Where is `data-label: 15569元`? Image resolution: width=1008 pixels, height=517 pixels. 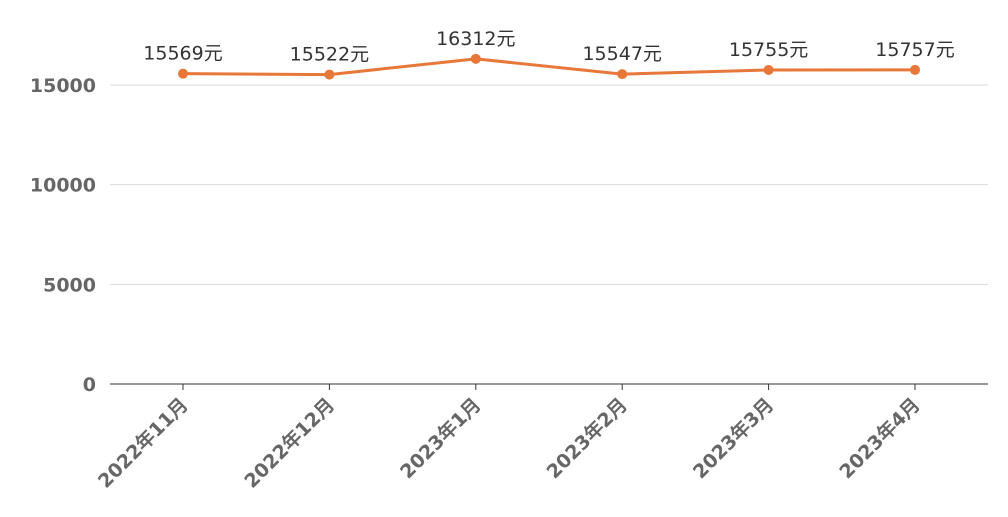 data-label: 15569元 is located at coordinates (182, 54).